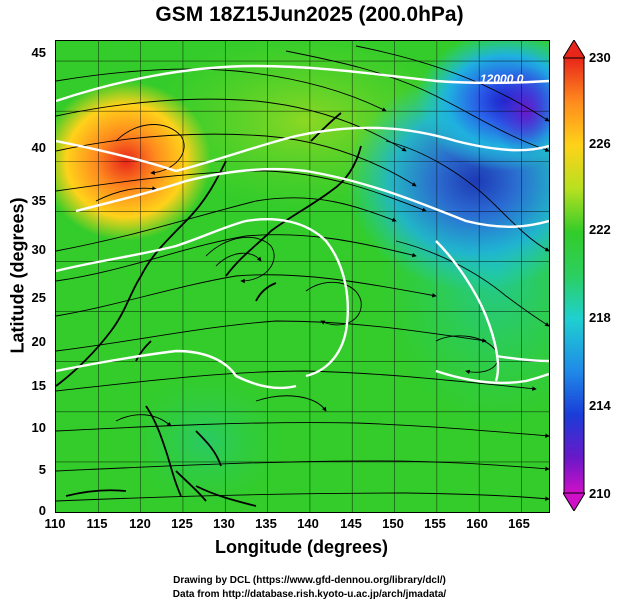 The width and height of the screenshot is (619, 605). Describe the element at coordinates (600, 317) in the screenshot. I see `colorbar-tick-label: 218` at that location.